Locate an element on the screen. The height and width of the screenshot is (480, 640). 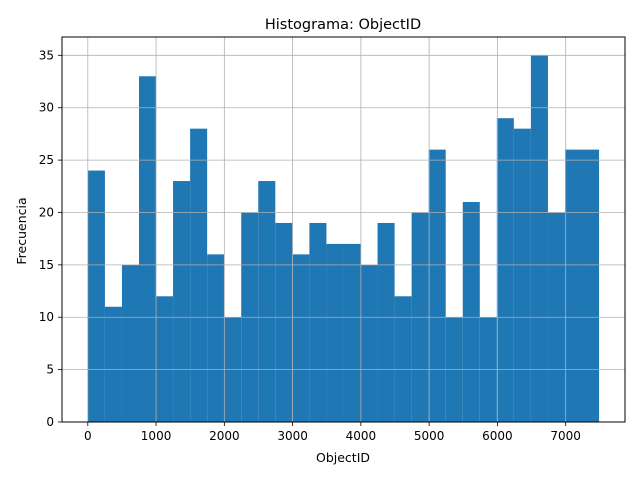
y-axis-label: Frecuencia is located at coordinates (21, 230).